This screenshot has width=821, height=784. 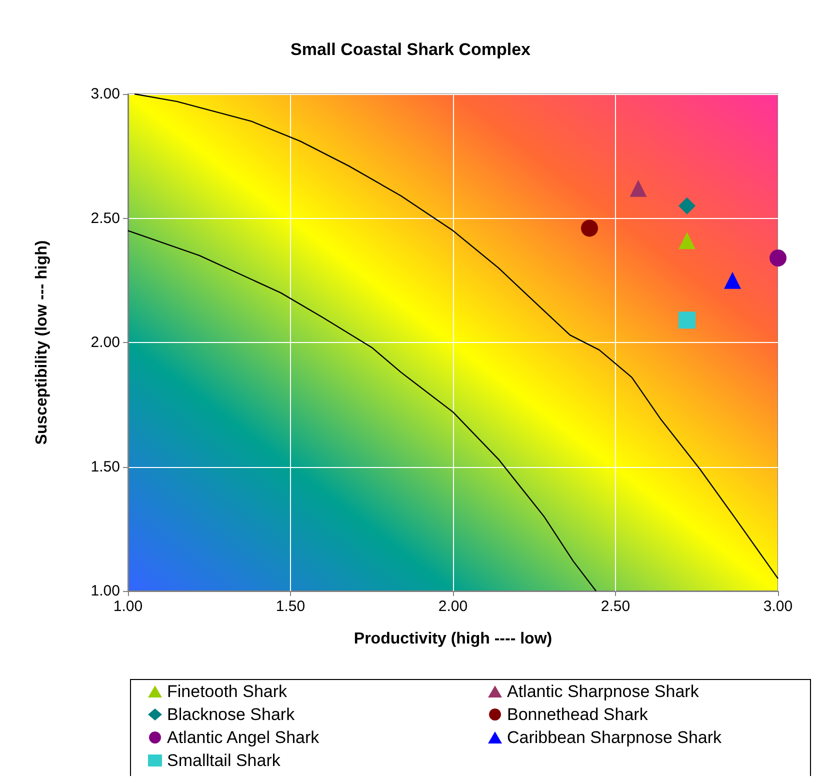 I want to click on x-tick-label: 1.00, so click(x=128, y=606).